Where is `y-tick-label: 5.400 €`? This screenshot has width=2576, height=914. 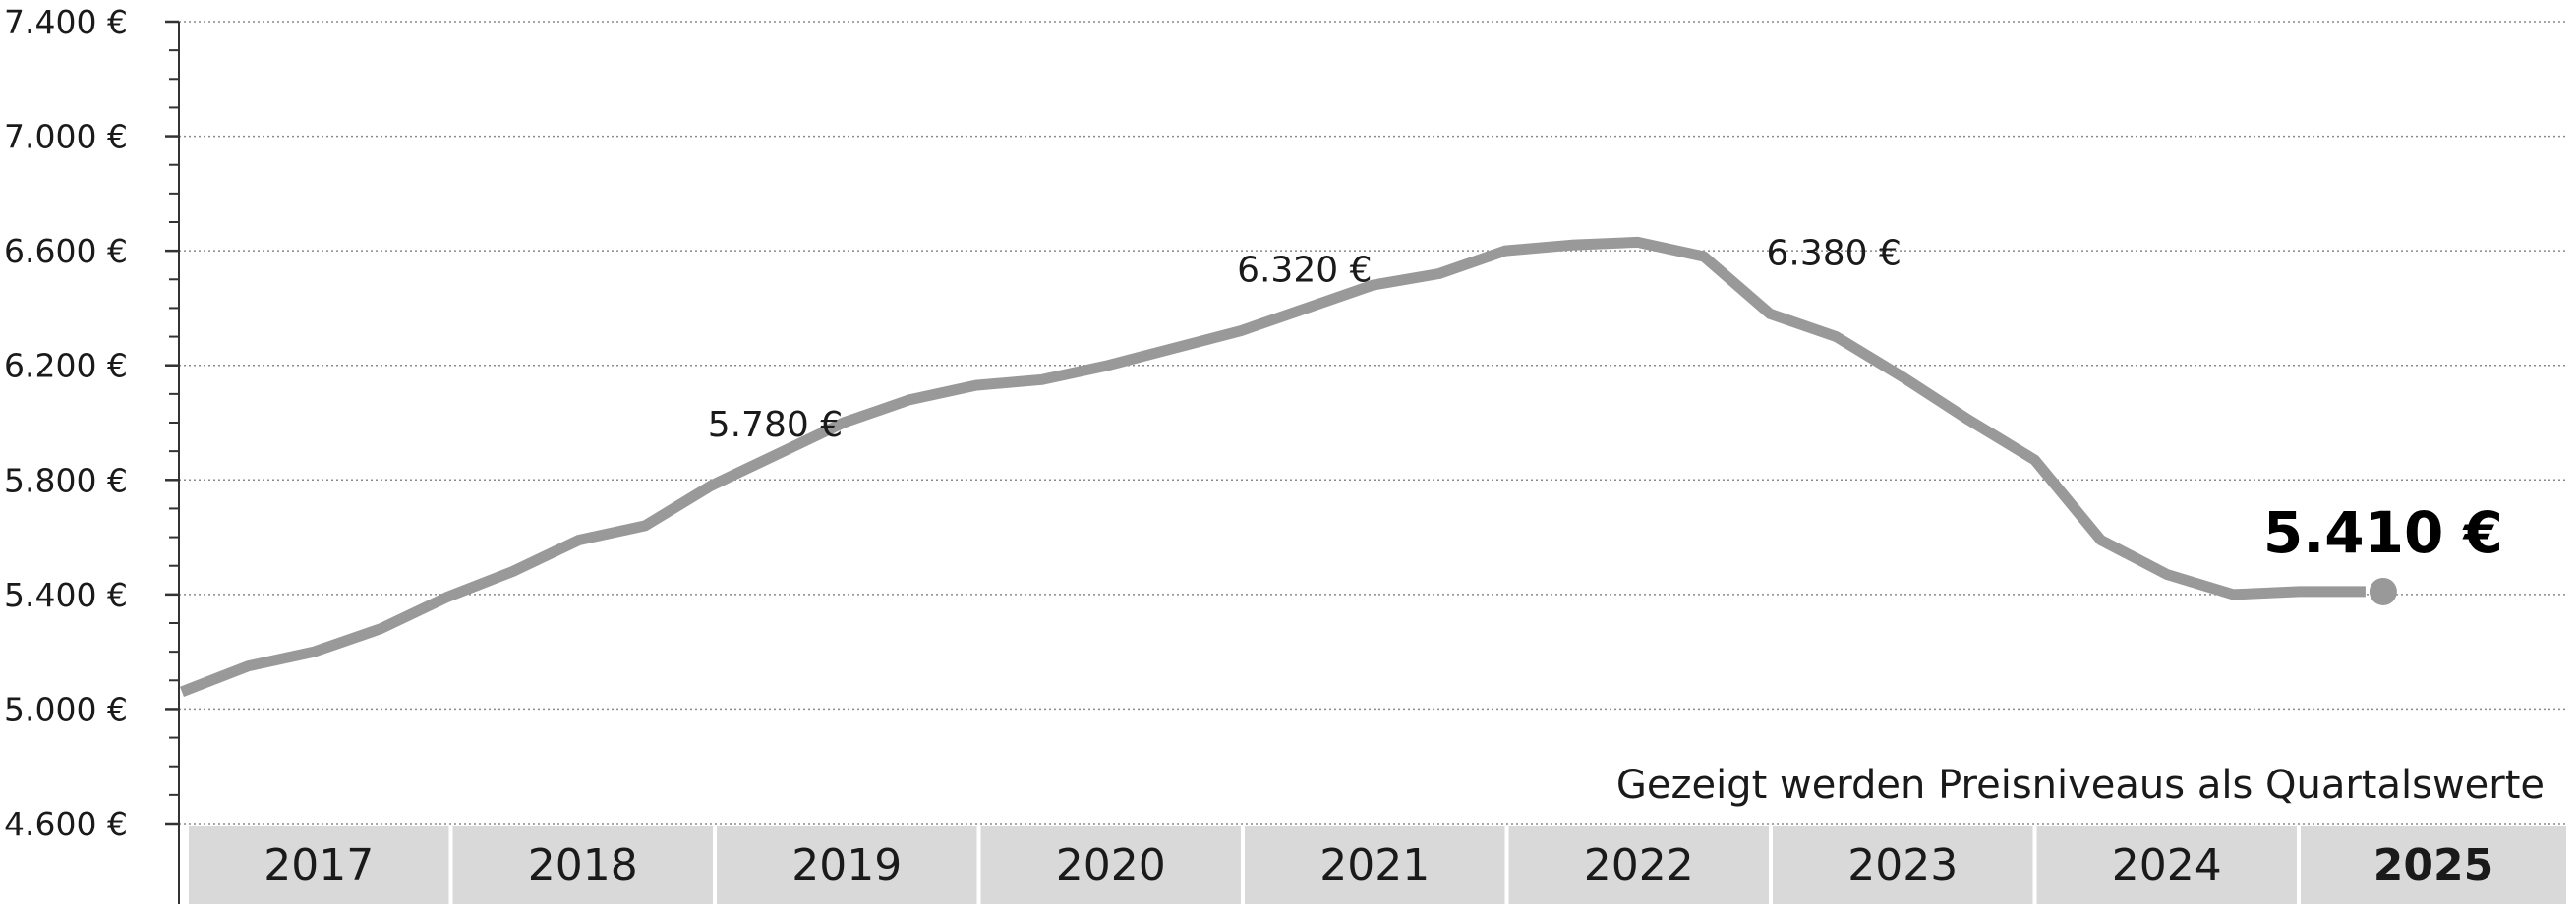
y-tick-label: 5.400 € is located at coordinates (66, 595).